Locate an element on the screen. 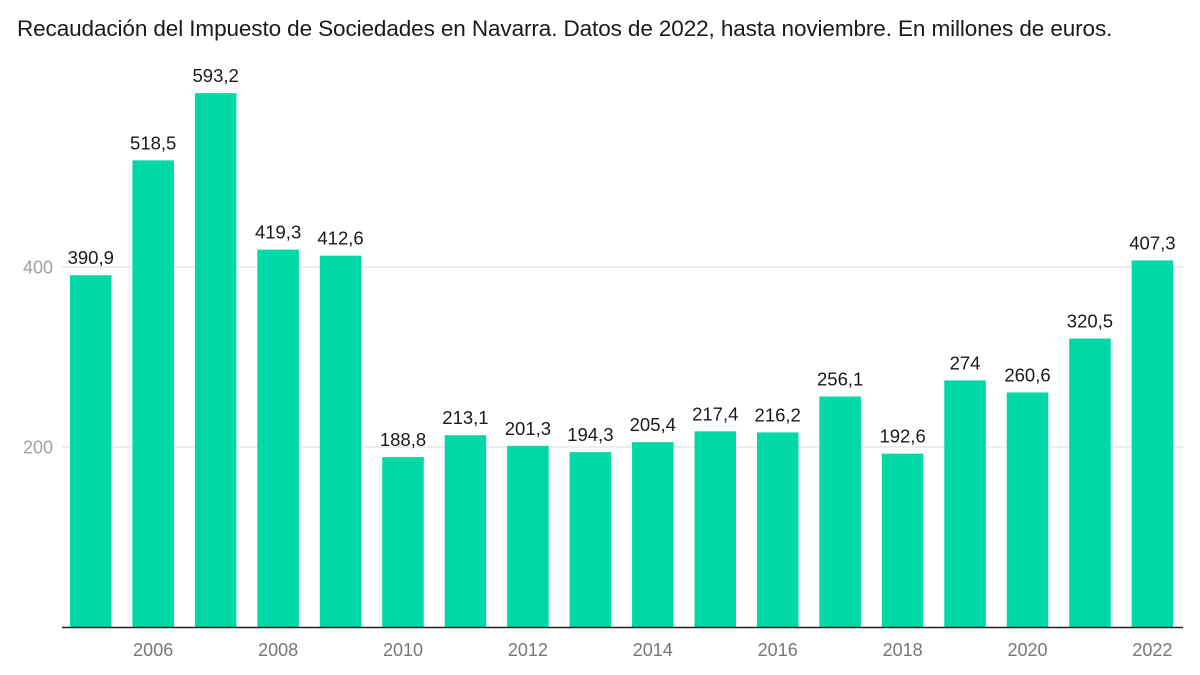 This screenshot has width=1200, height=675. data-label-2020: 260,6 is located at coordinates (1027, 374).